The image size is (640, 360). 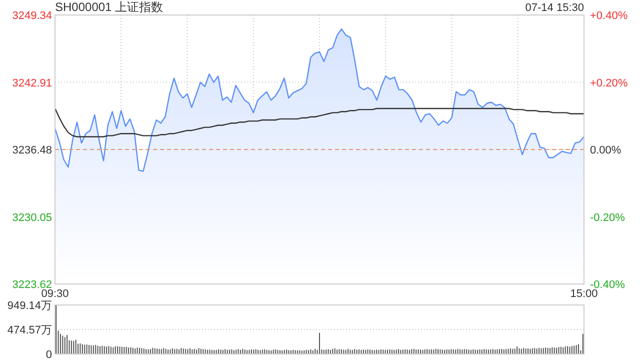 What do you see at coordinates (32, 16) in the screenshot?
I see `y-tick-label: 3249.34` at bounding box center [32, 16].